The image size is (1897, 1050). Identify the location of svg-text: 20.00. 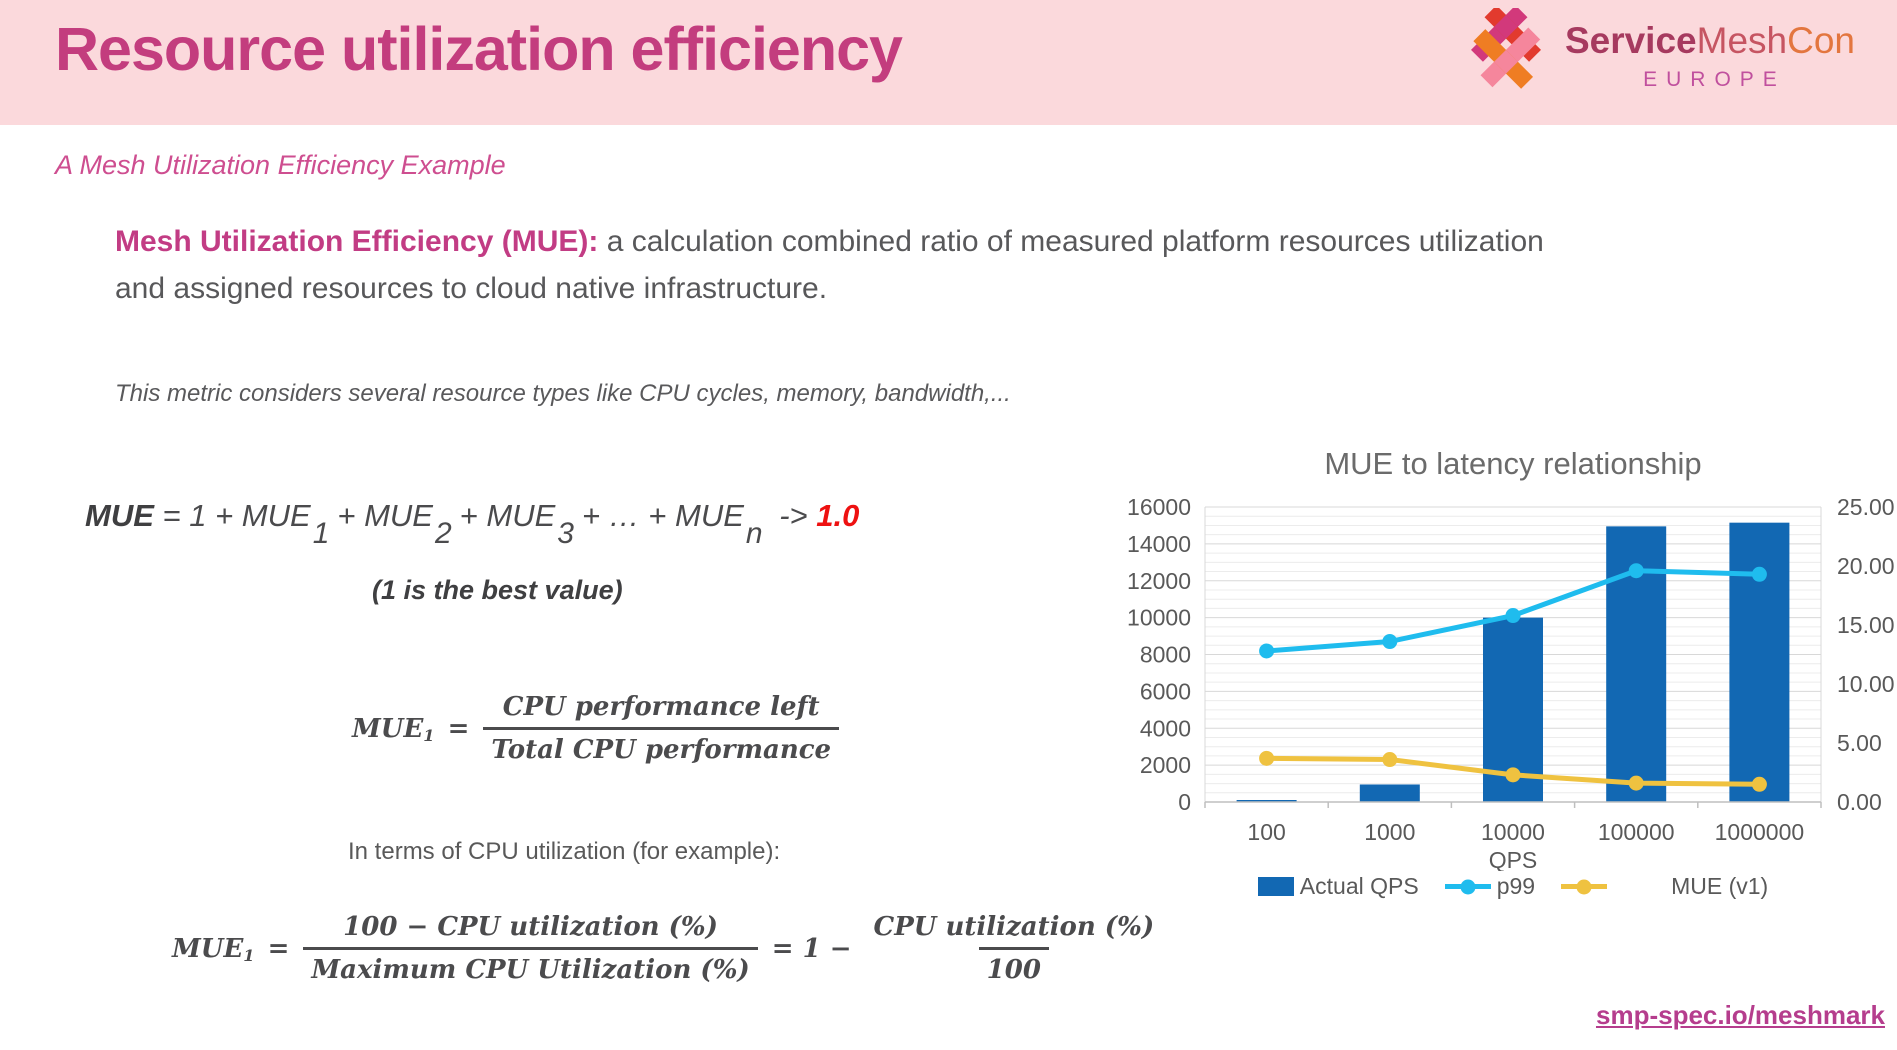
(1866, 566).